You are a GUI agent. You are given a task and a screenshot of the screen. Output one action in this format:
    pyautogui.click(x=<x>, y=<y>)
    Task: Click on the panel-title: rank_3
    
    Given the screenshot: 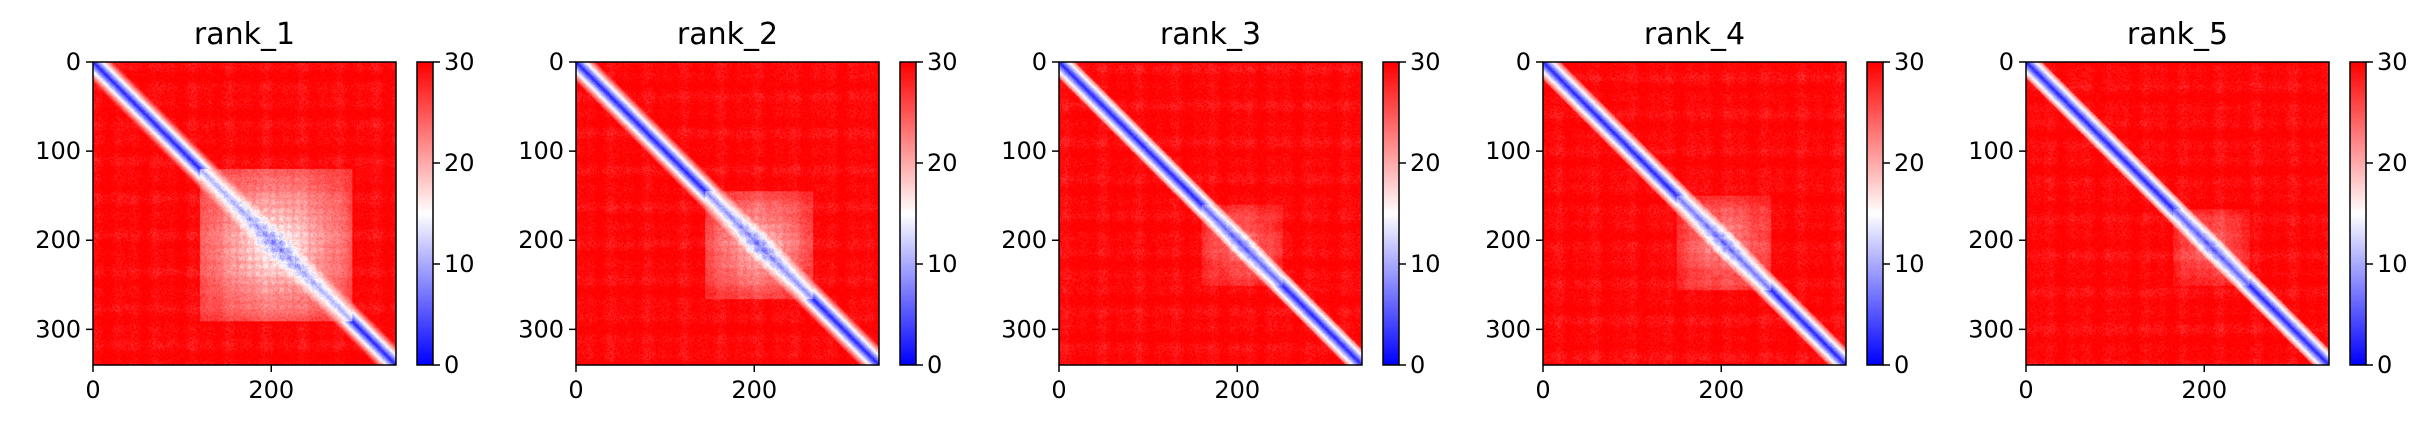 What is the action you would take?
    pyautogui.click(x=1210, y=34)
    